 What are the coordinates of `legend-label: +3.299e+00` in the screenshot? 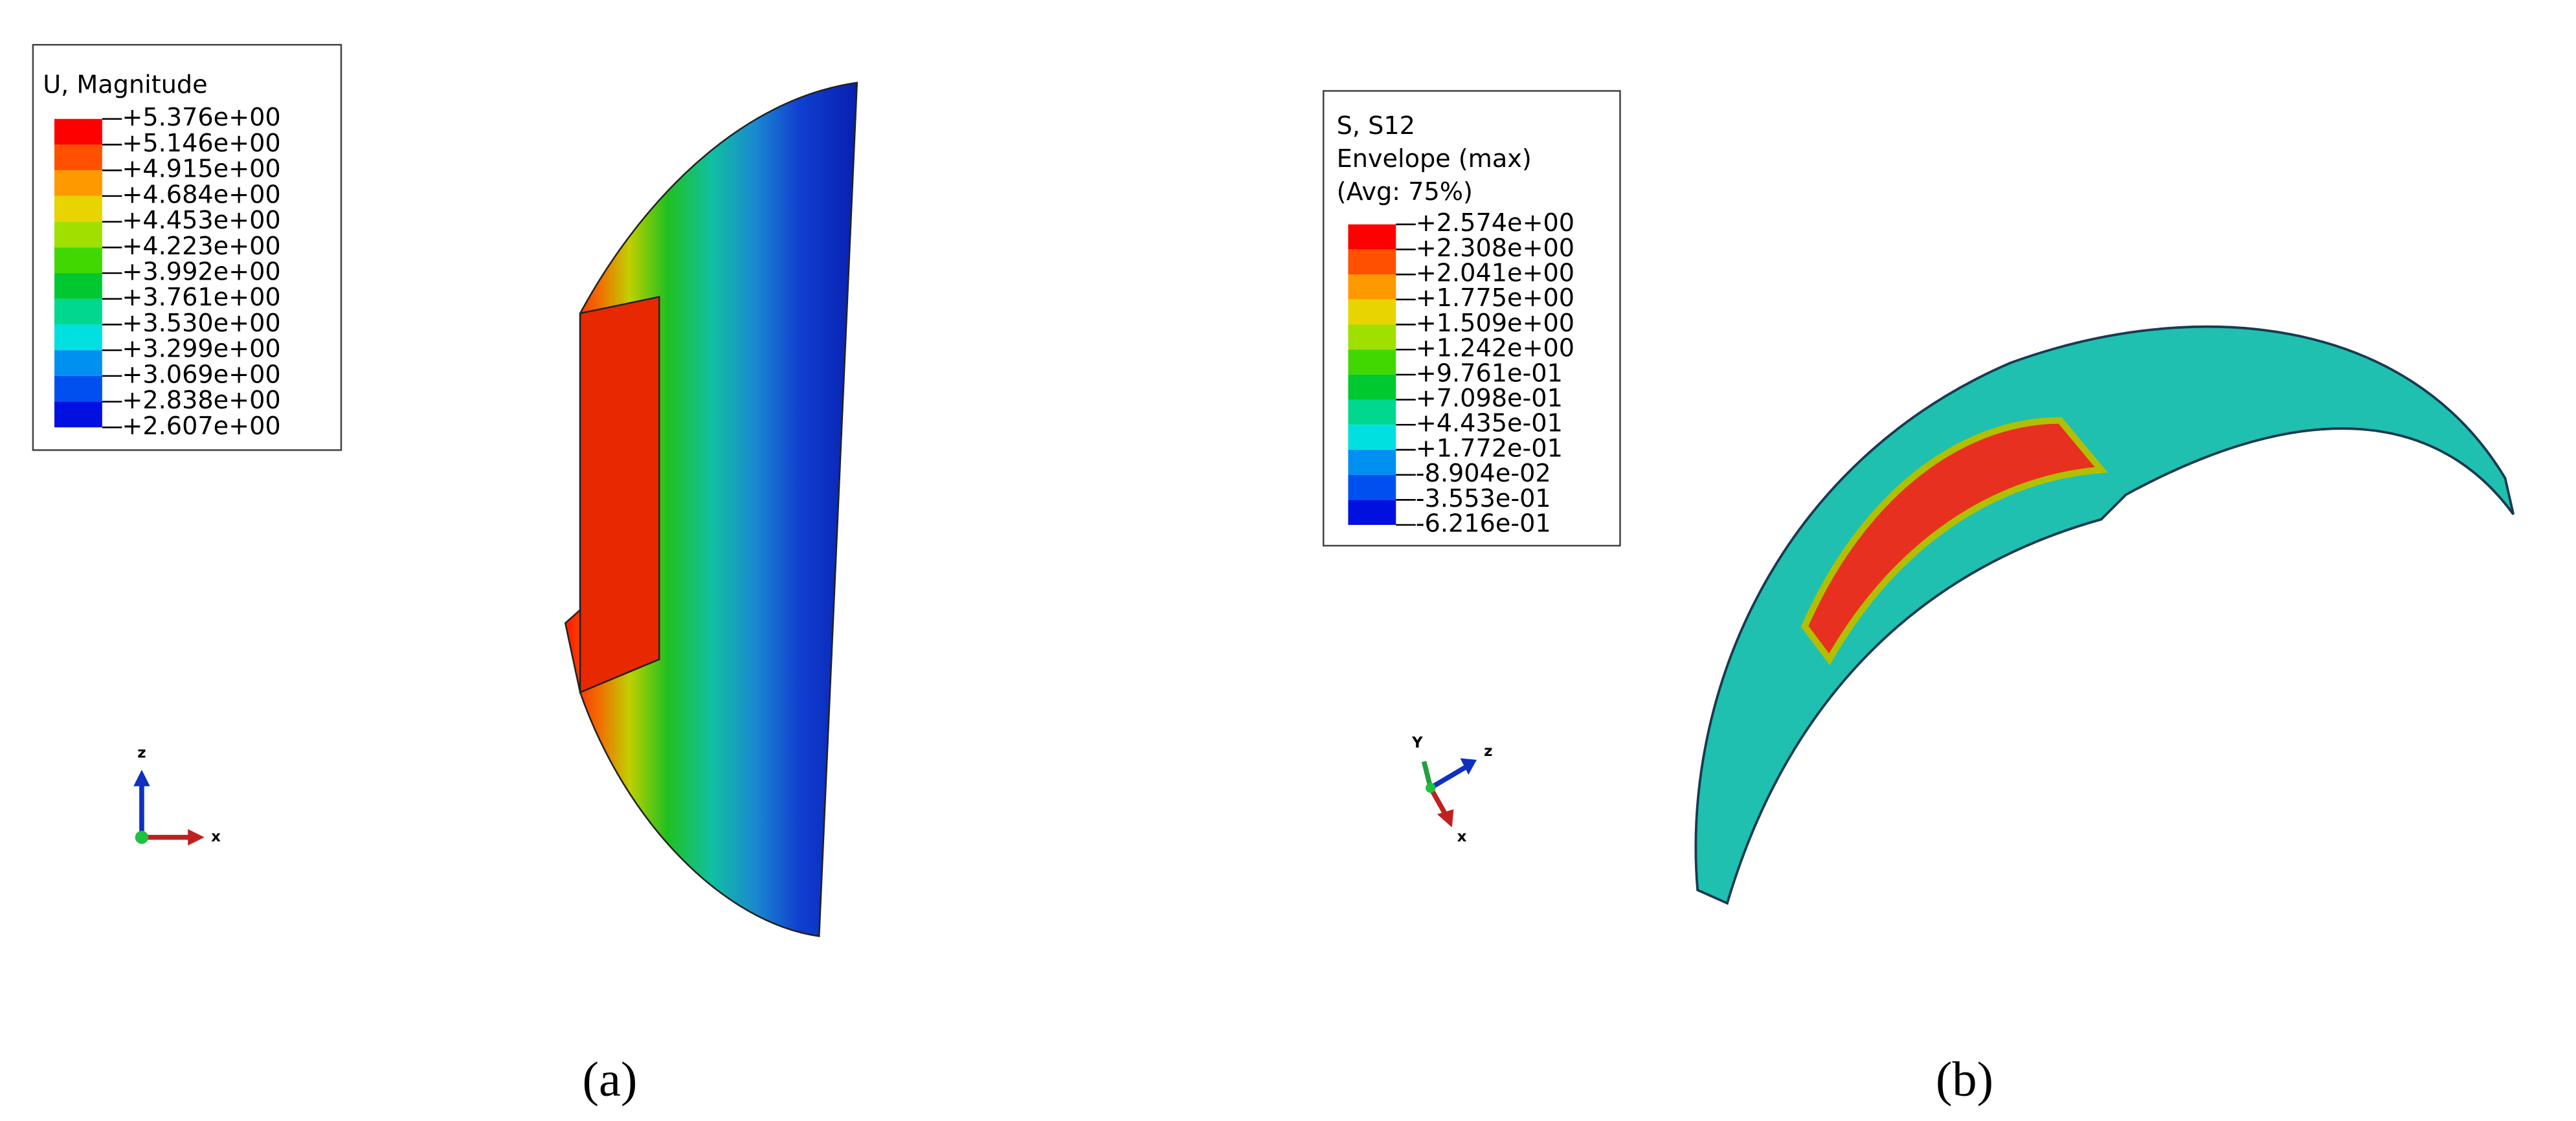 It's located at (201, 349).